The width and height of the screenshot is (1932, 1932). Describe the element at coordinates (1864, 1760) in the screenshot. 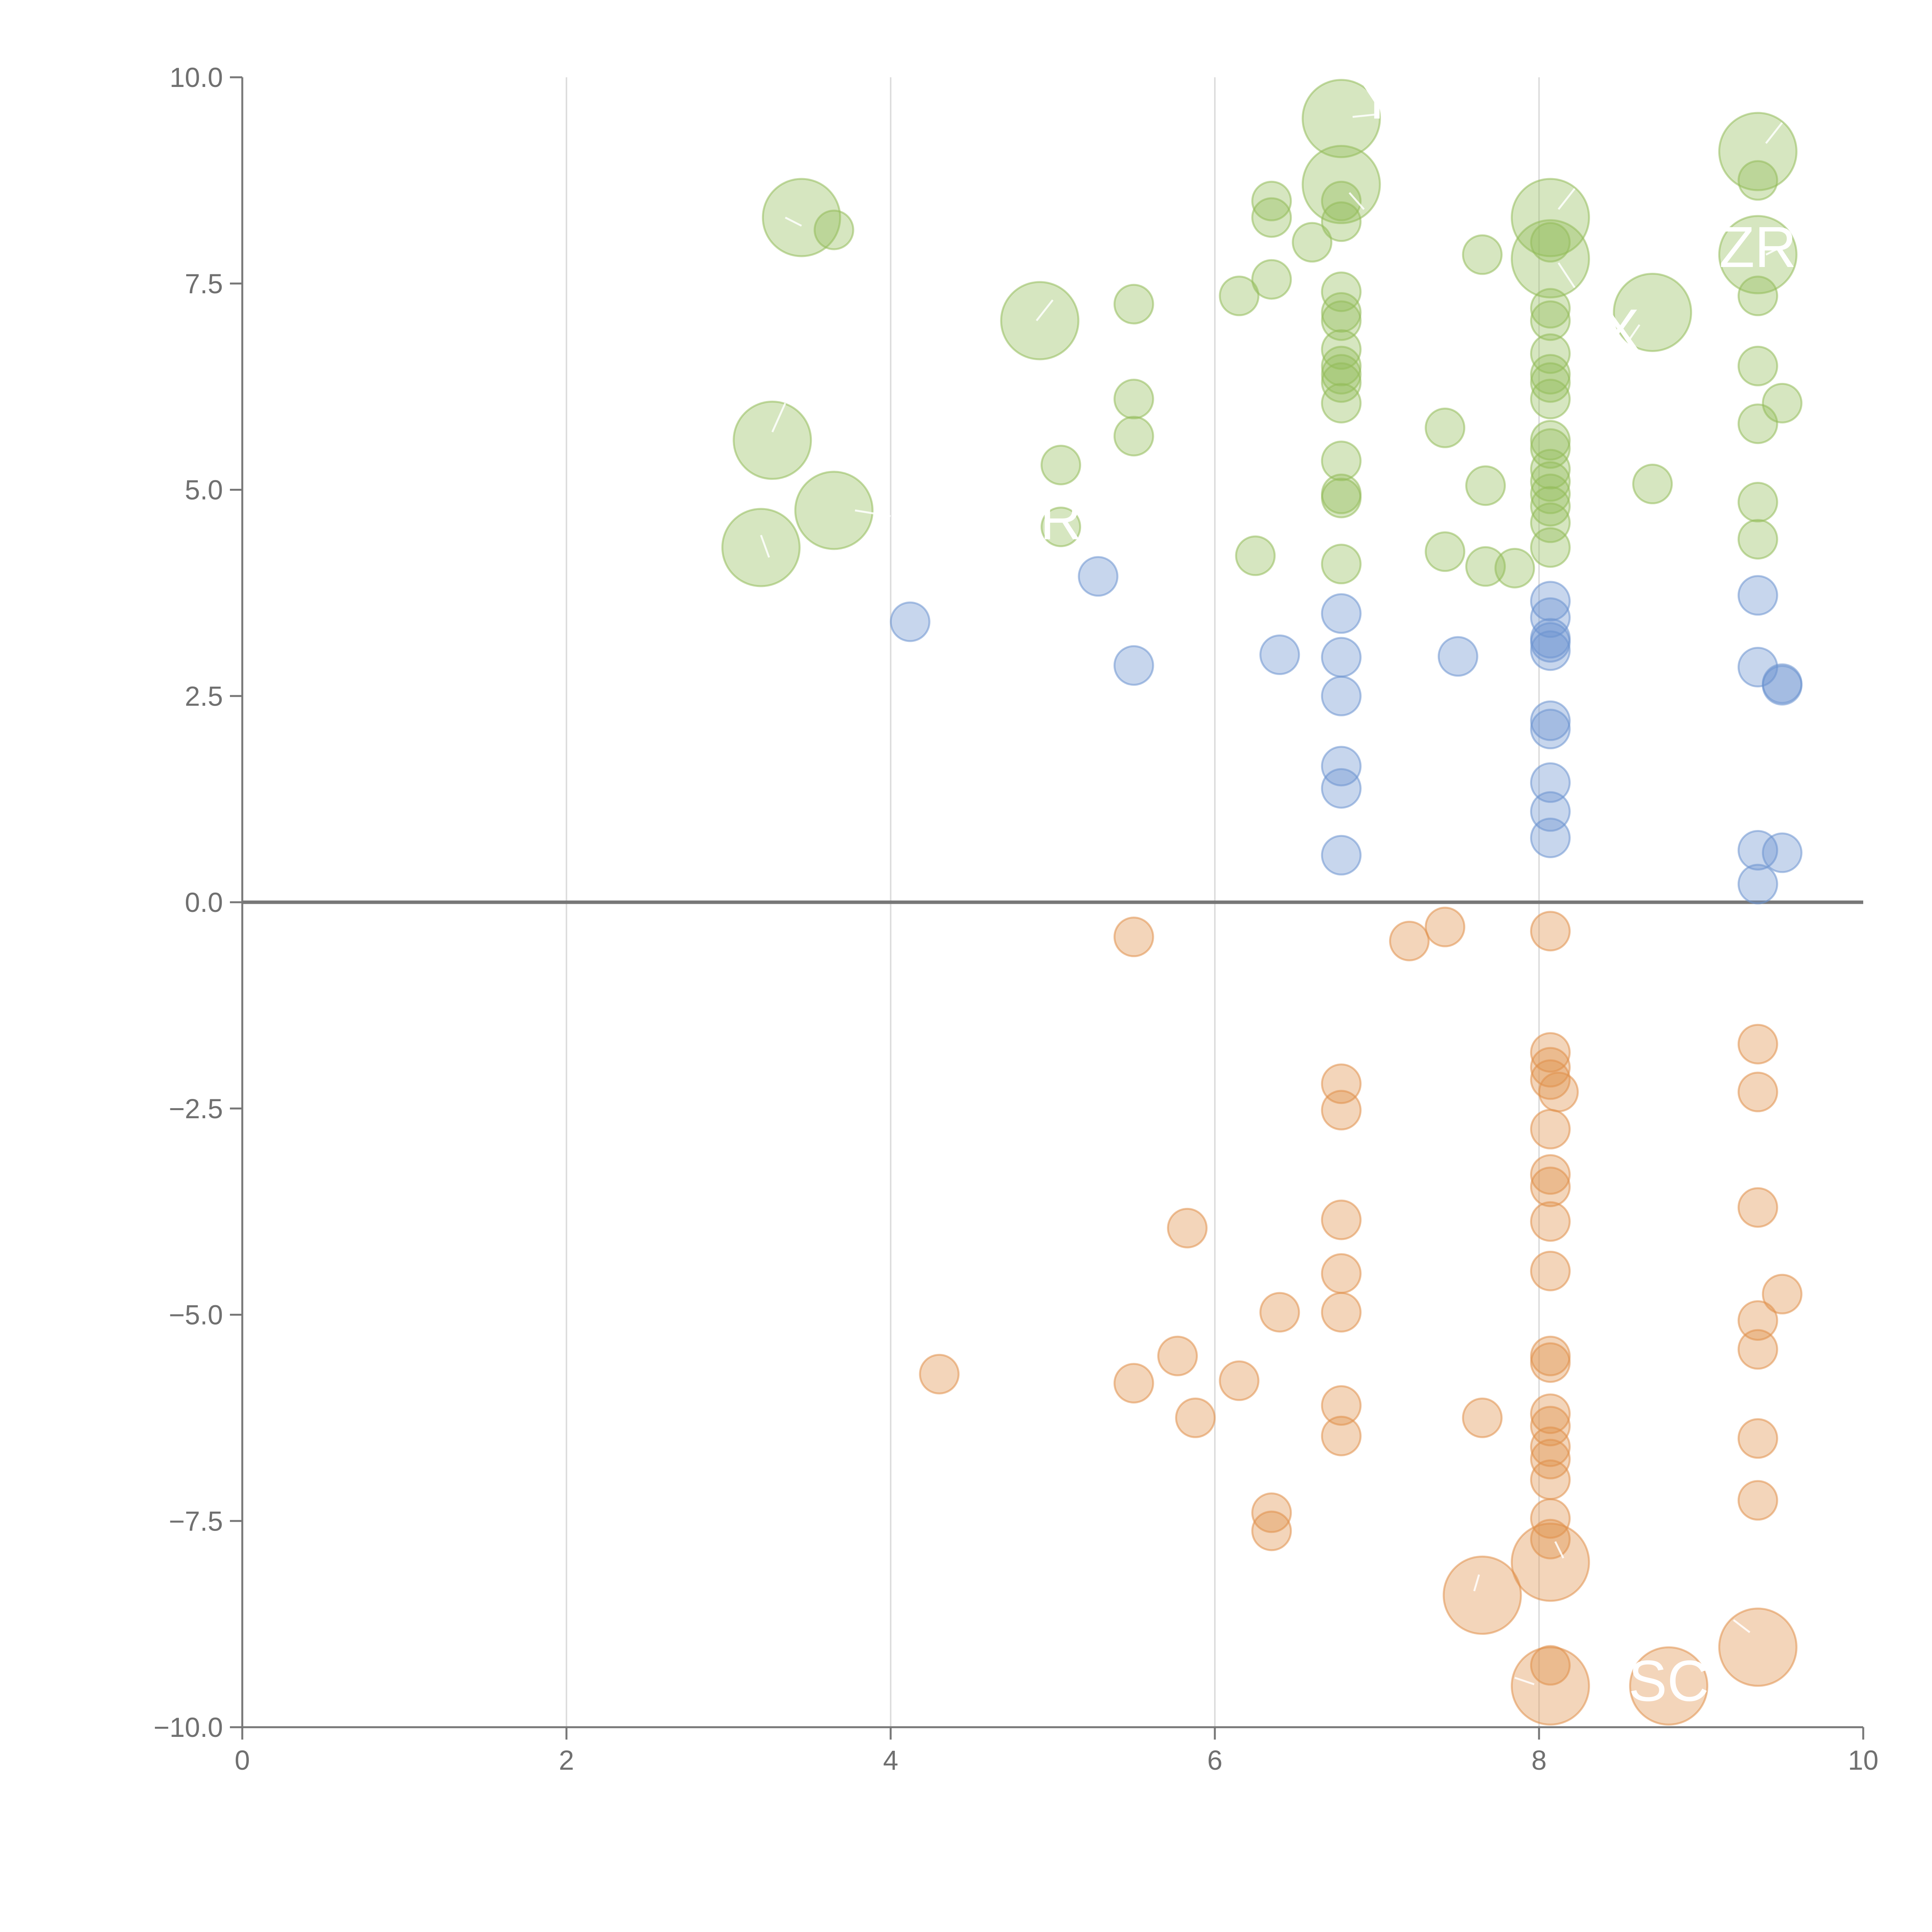

I see `x-tick-label: 10` at that location.